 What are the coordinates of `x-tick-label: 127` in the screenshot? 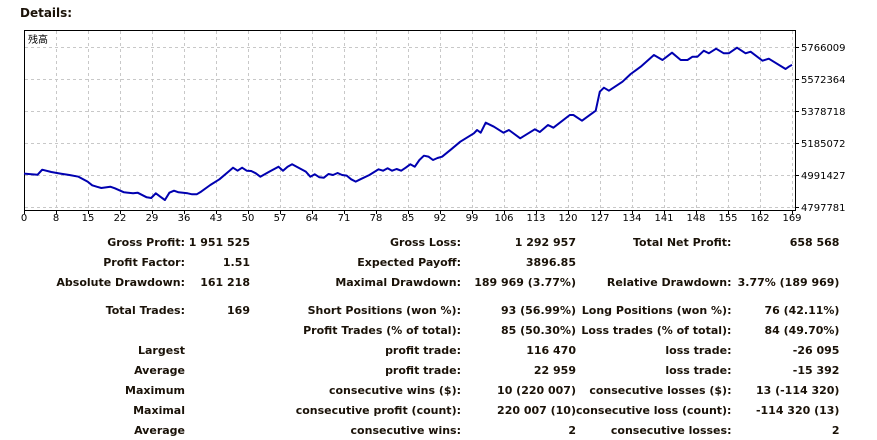 It's located at (599, 218).